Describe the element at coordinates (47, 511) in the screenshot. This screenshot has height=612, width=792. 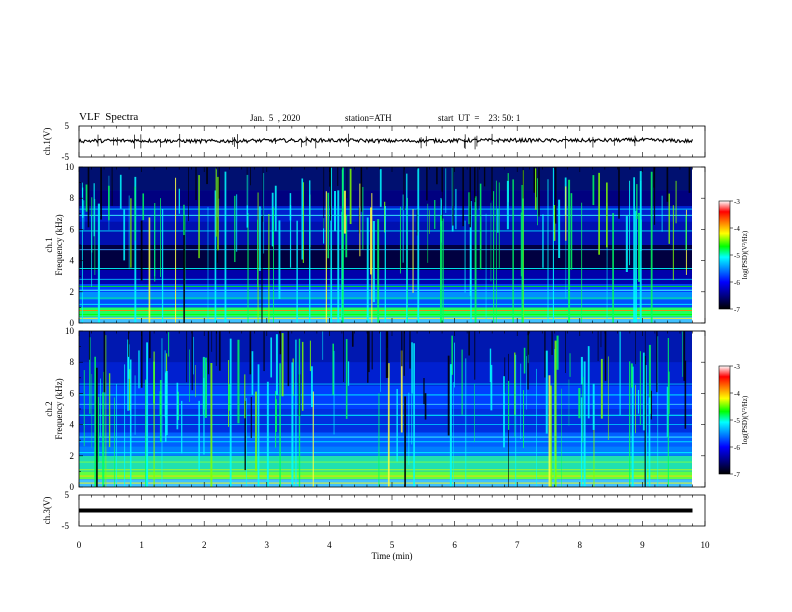
I see `y-axis-label: ch.3(V)` at that location.